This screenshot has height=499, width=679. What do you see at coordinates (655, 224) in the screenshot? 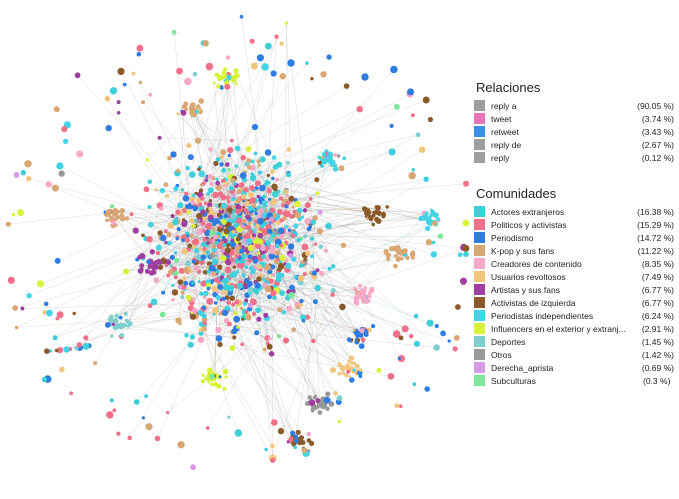
I see `legend-percentage: (15.29 %)` at bounding box center [655, 224].